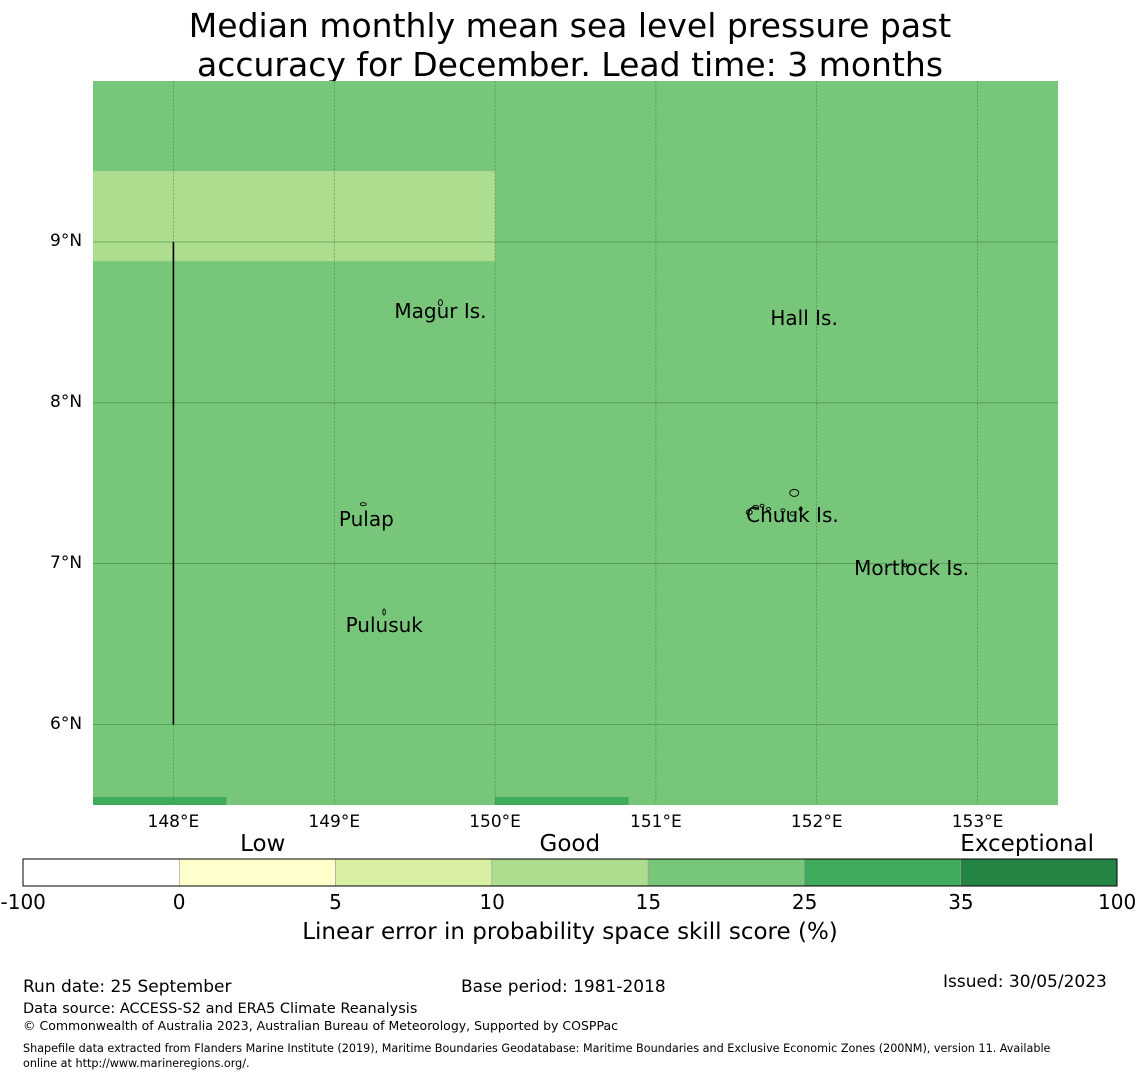  I want to click on lon-tick-label: 153°E, so click(977, 822).